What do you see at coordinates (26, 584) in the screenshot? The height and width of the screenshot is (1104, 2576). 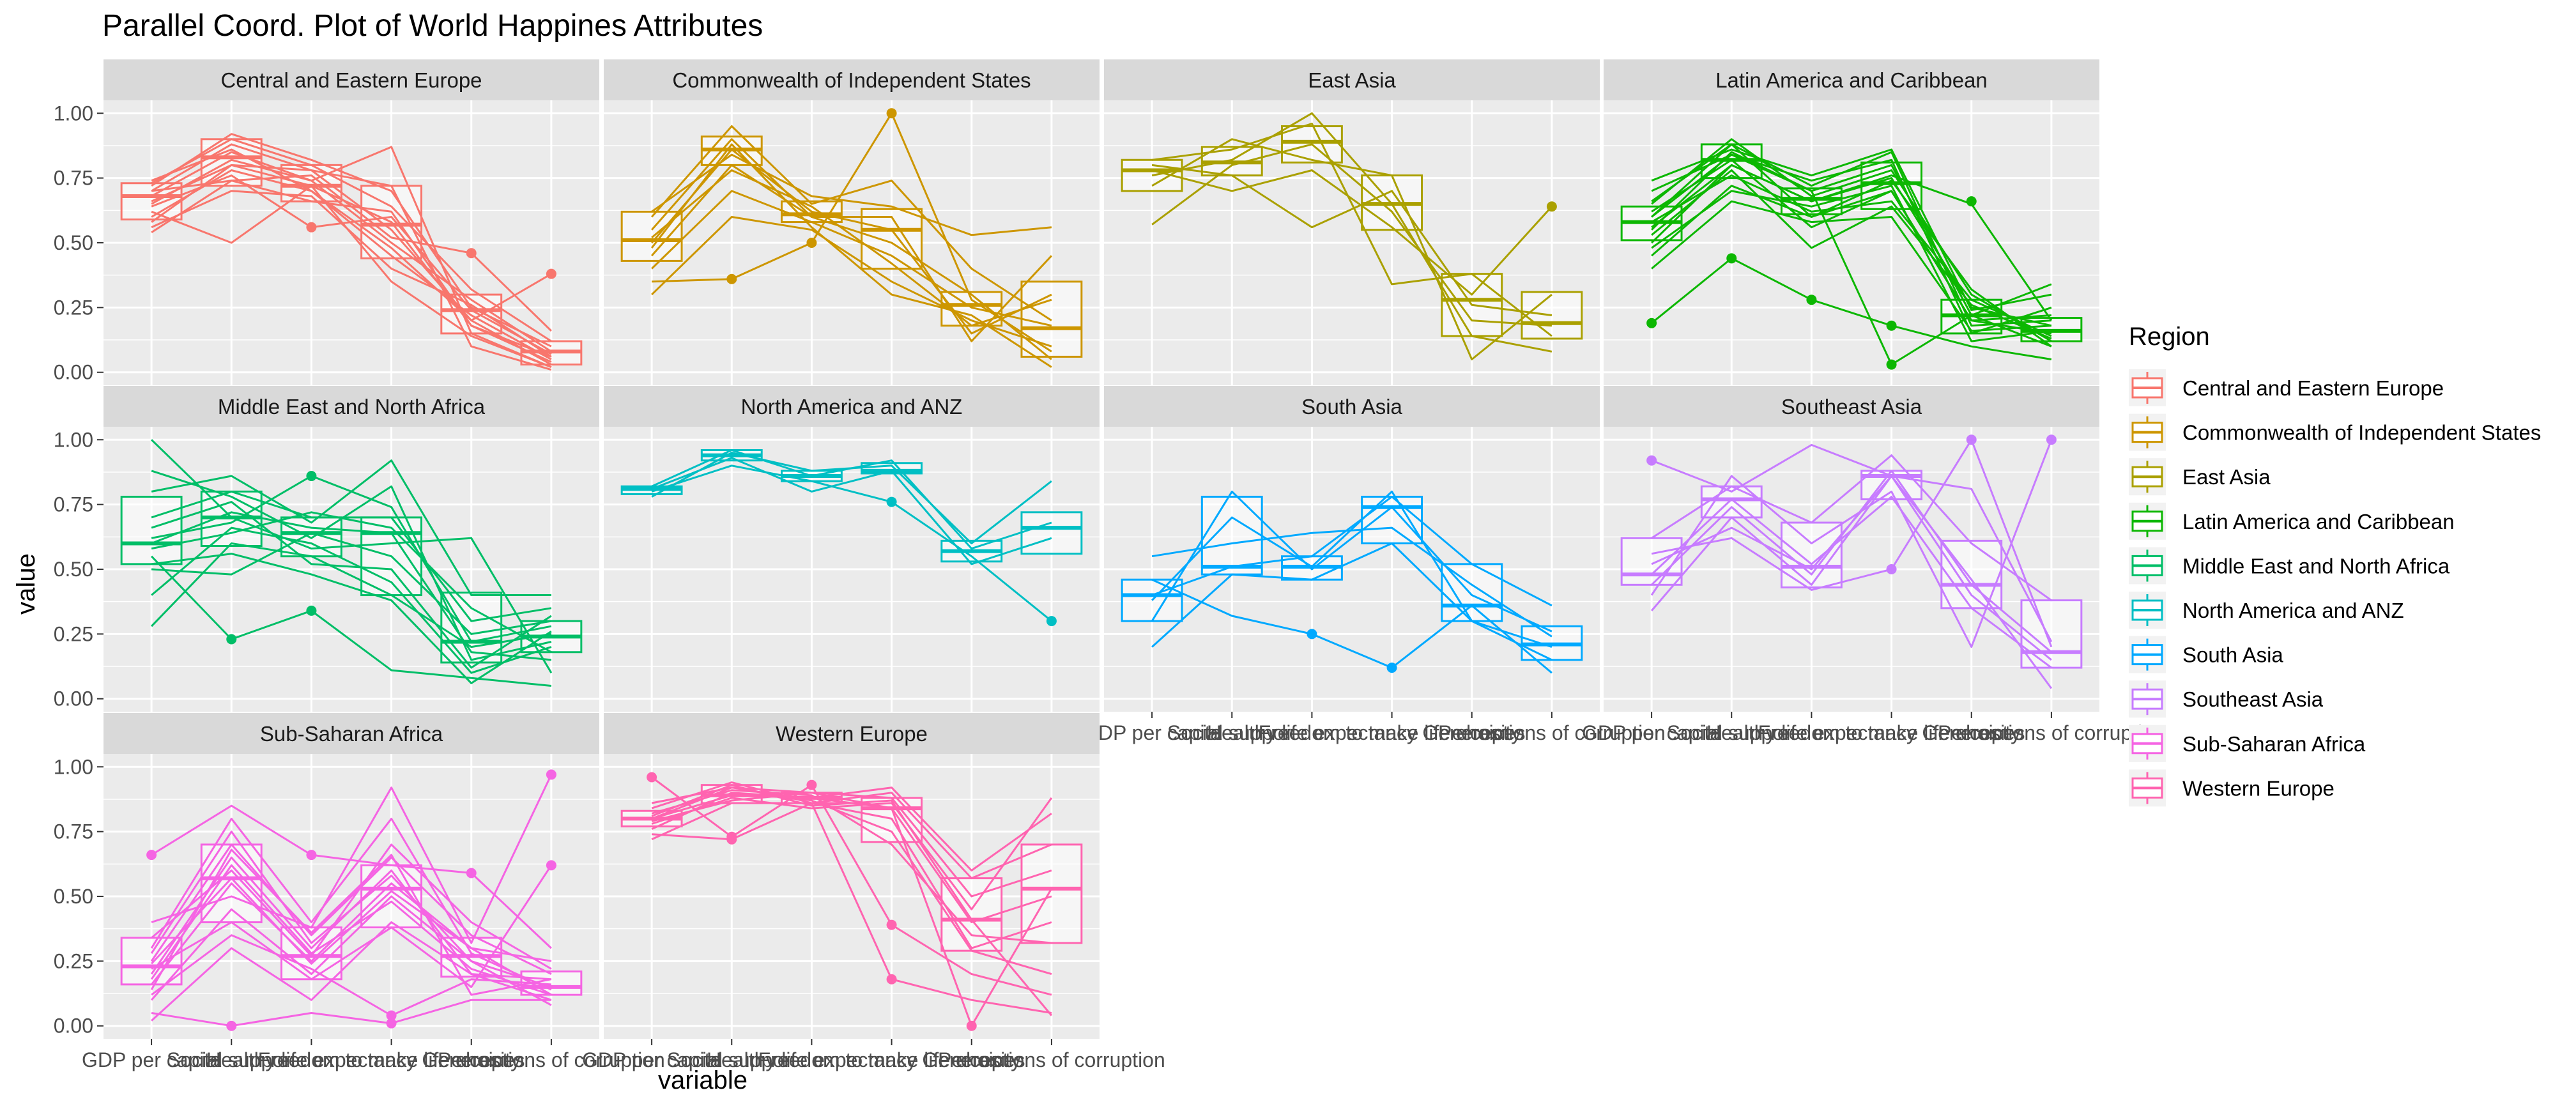 I see `y-axis-title: value` at bounding box center [26, 584].